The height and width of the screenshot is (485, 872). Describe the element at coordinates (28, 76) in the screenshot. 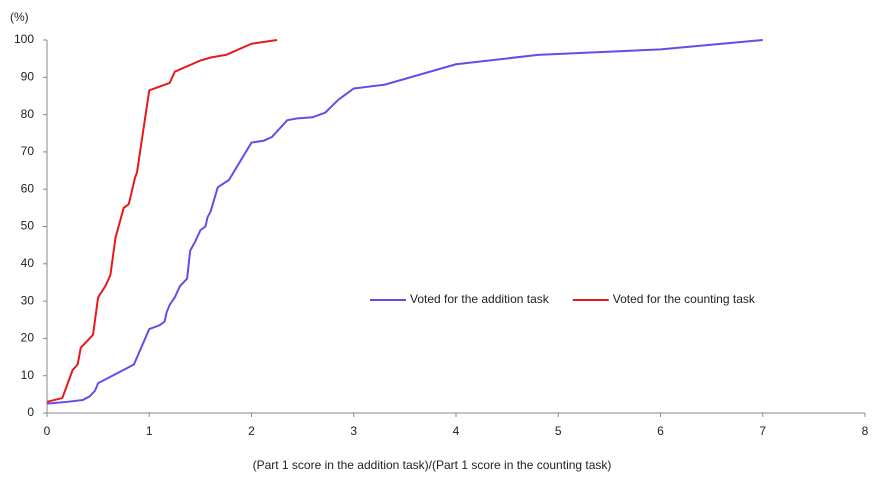

I see `y-tick-label: 90` at that location.